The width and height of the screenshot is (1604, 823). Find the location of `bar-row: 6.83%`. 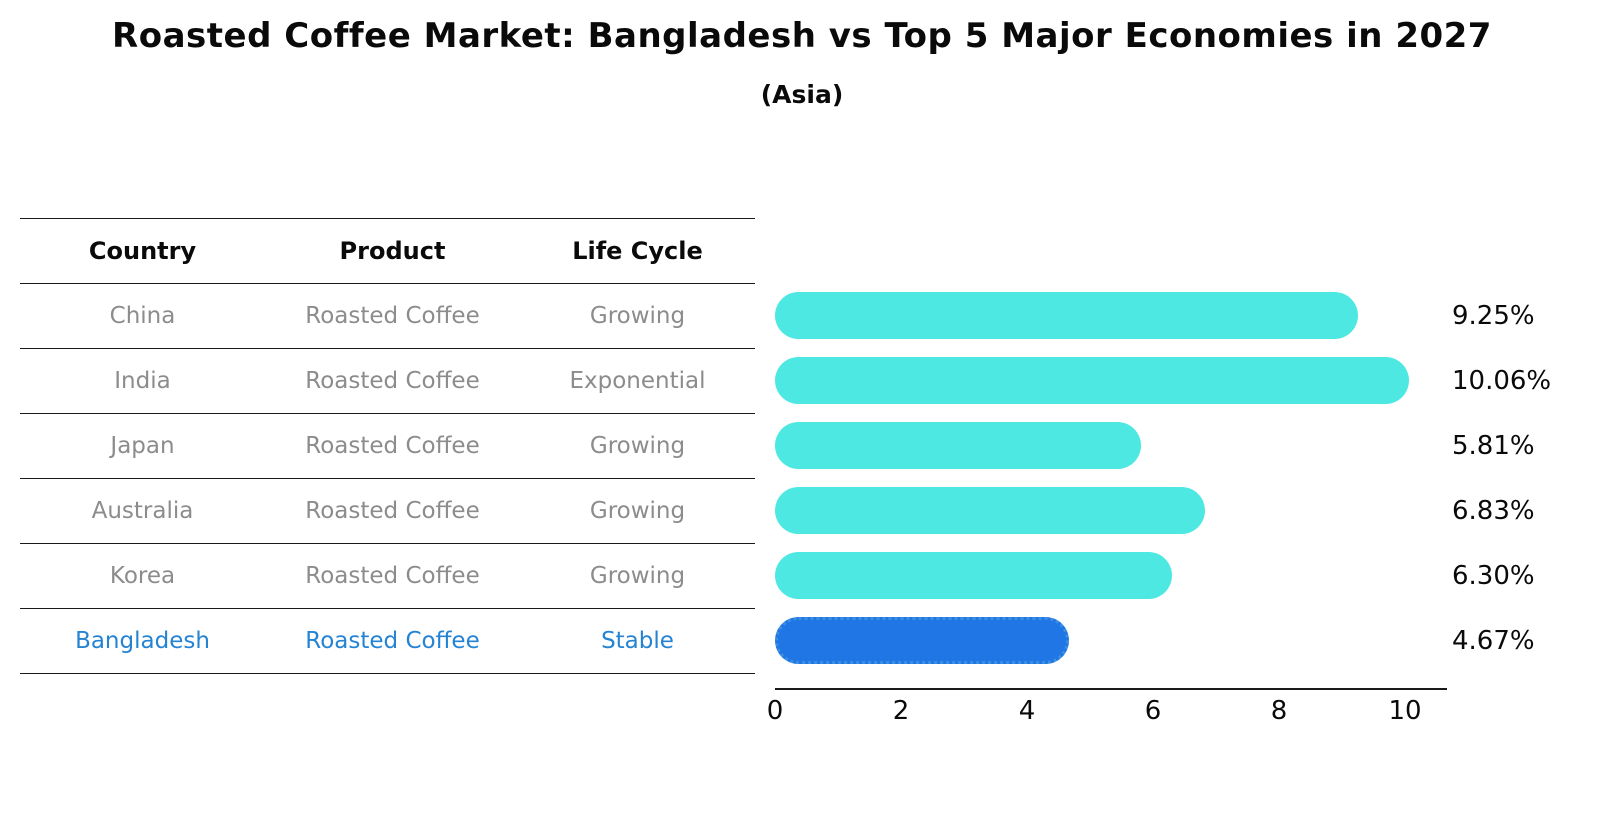

bar-row: 6.83% is located at coordinates (1155, 510).